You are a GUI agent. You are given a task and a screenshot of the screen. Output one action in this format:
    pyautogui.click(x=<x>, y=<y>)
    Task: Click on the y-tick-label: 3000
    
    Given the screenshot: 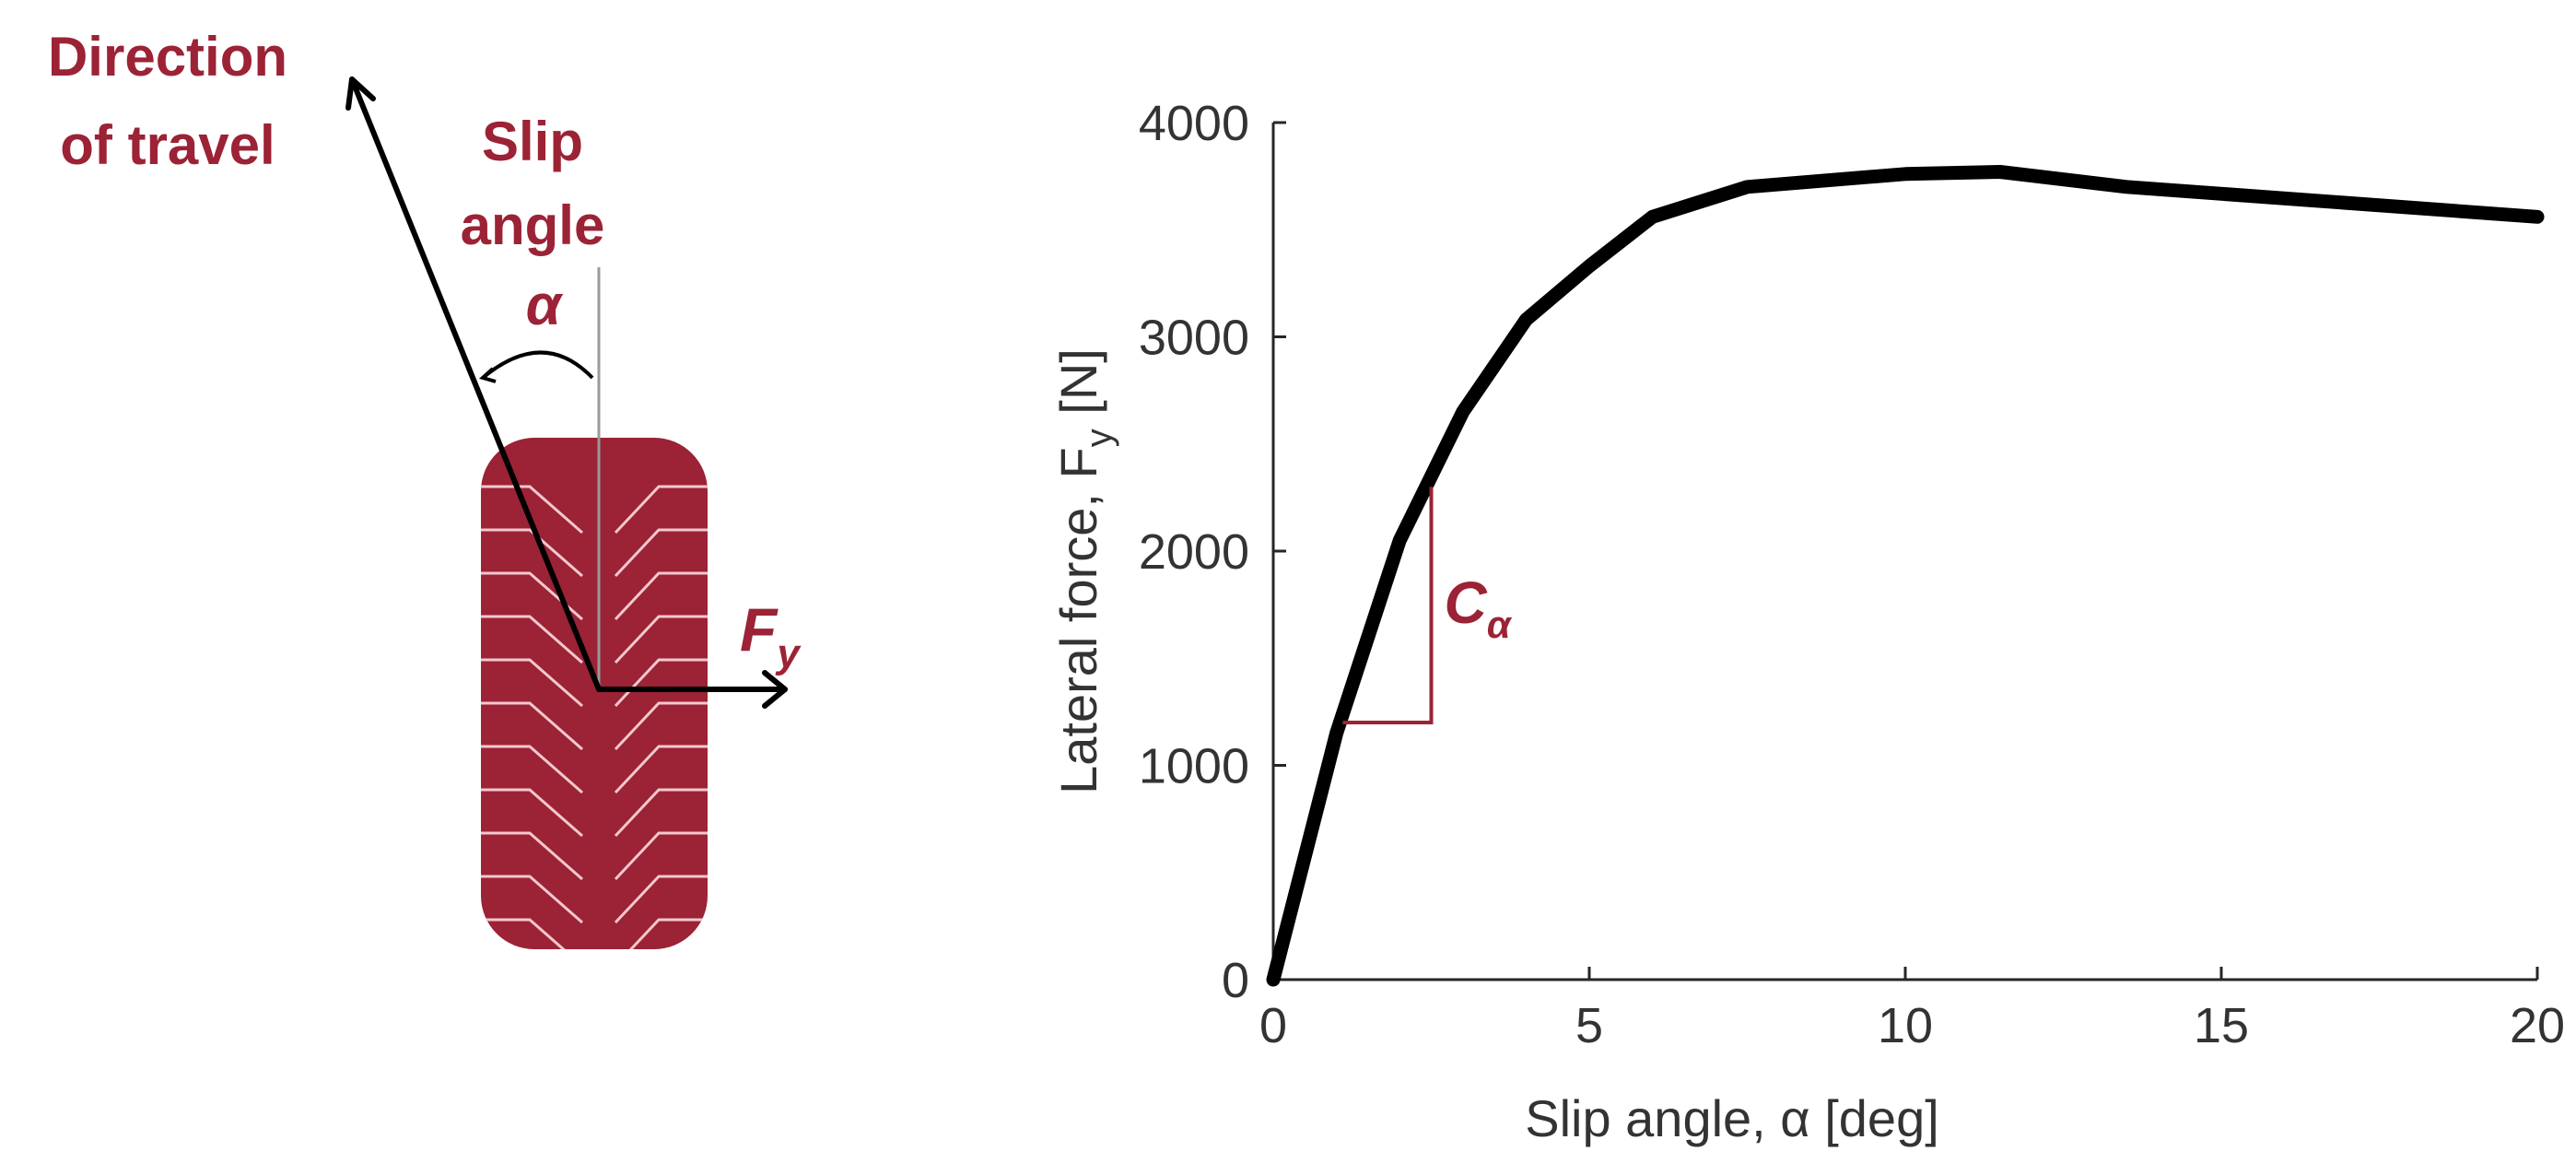 What is the action you would take?
    pyautogui.click(x=1194, y=338)
    